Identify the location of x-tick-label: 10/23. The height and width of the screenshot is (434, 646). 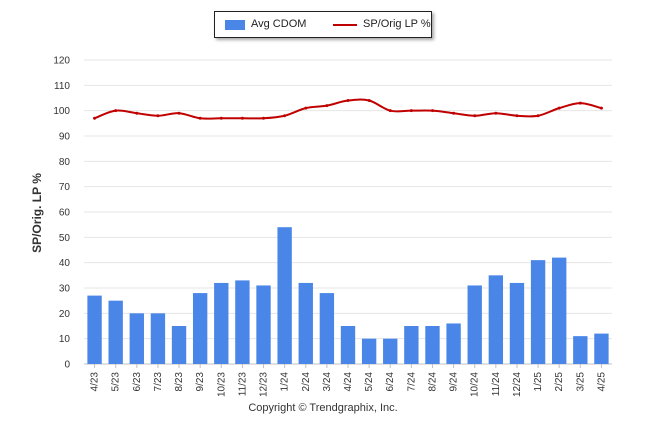
(221, 384).